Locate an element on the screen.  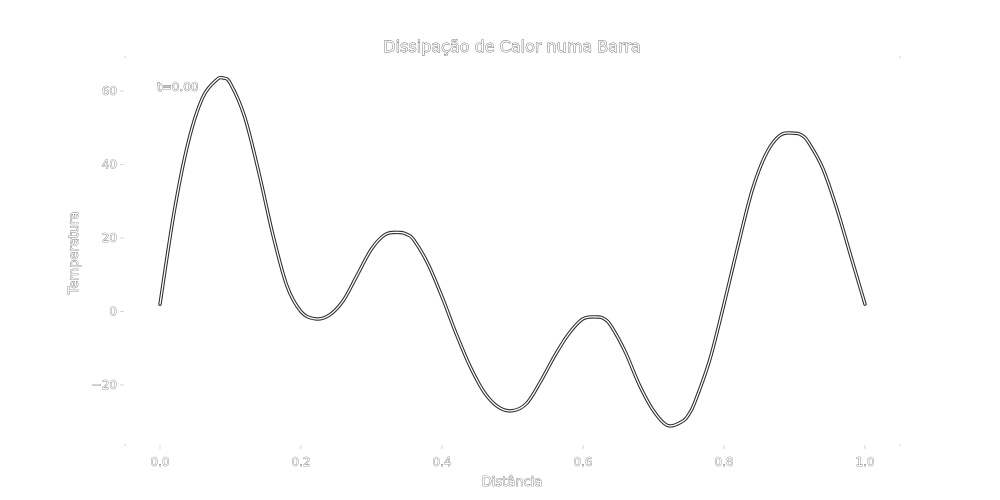
y-tick-label: 20 is located at coordinates (109, 238).